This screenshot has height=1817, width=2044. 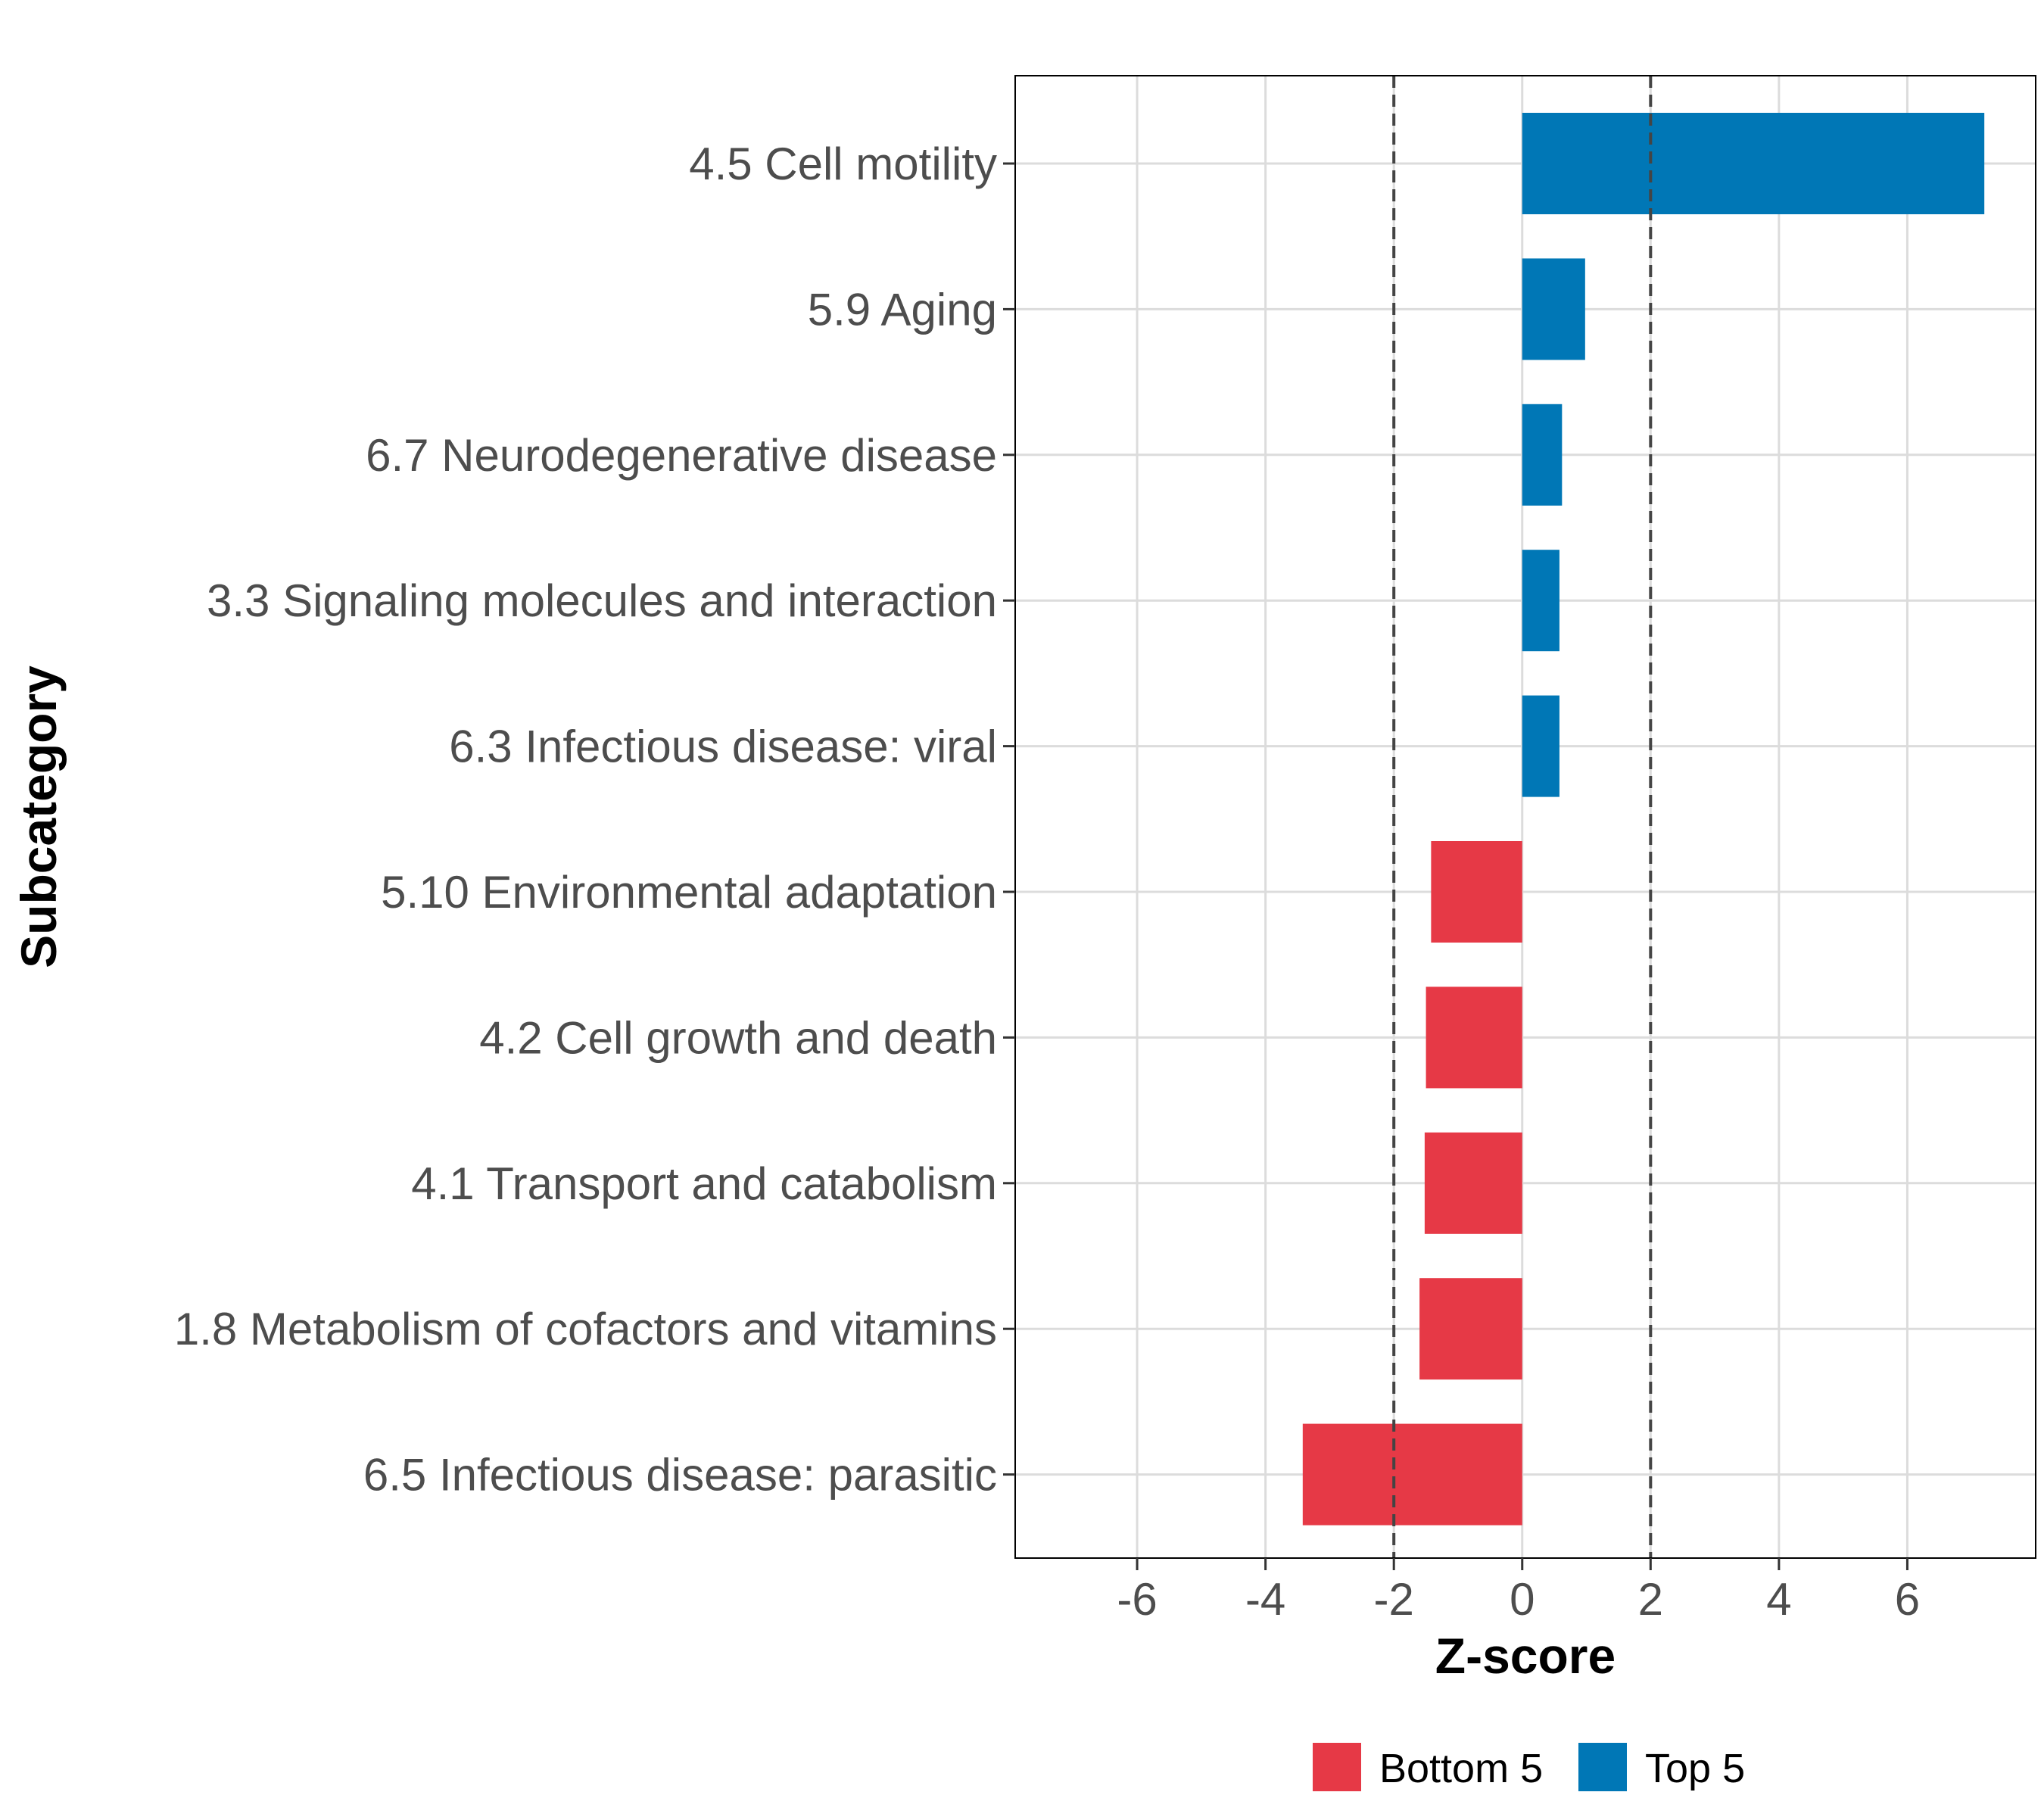 What do you see at coordinates (723, 747) in the screenshot?
I see `category-label: 6.3 Infectious disease: viral` at bounding box center [723, 747].